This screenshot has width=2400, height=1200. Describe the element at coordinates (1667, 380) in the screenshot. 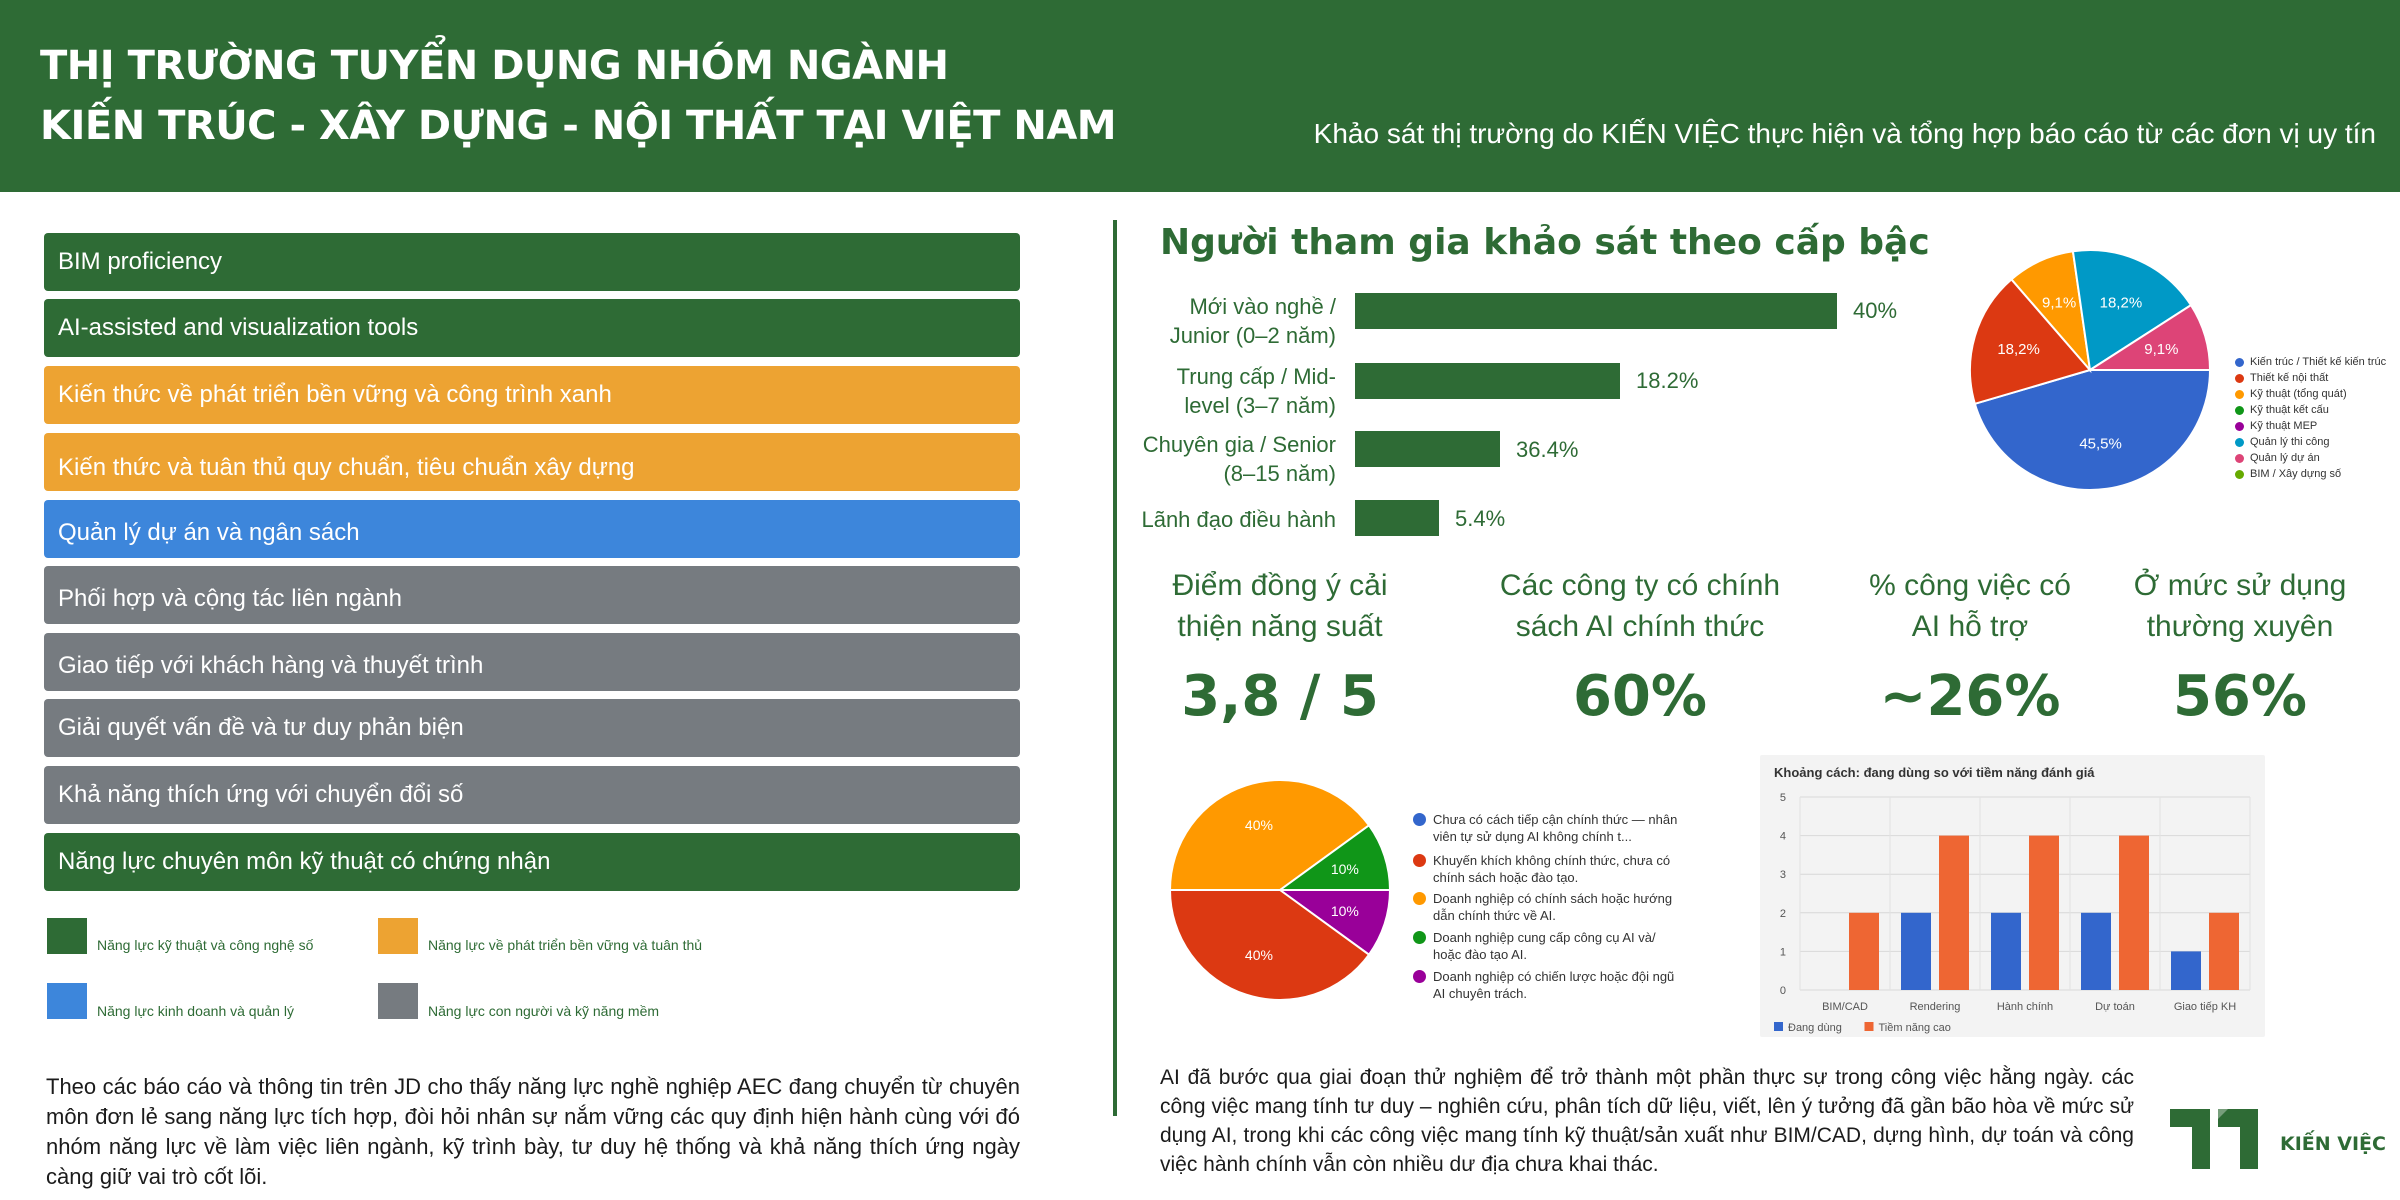

I see `bar-data-label: 18.2%` at that location.